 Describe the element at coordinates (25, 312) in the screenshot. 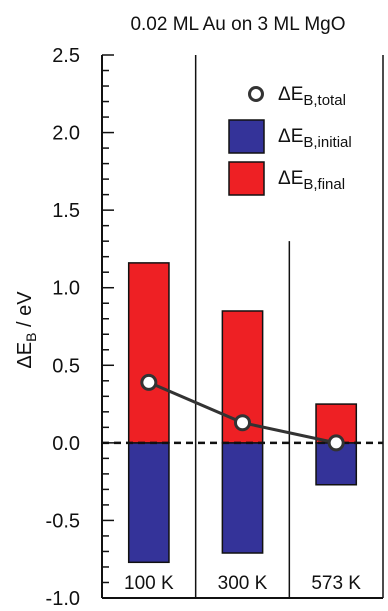

I see `y-axis-label-unit: / eV` at that location.